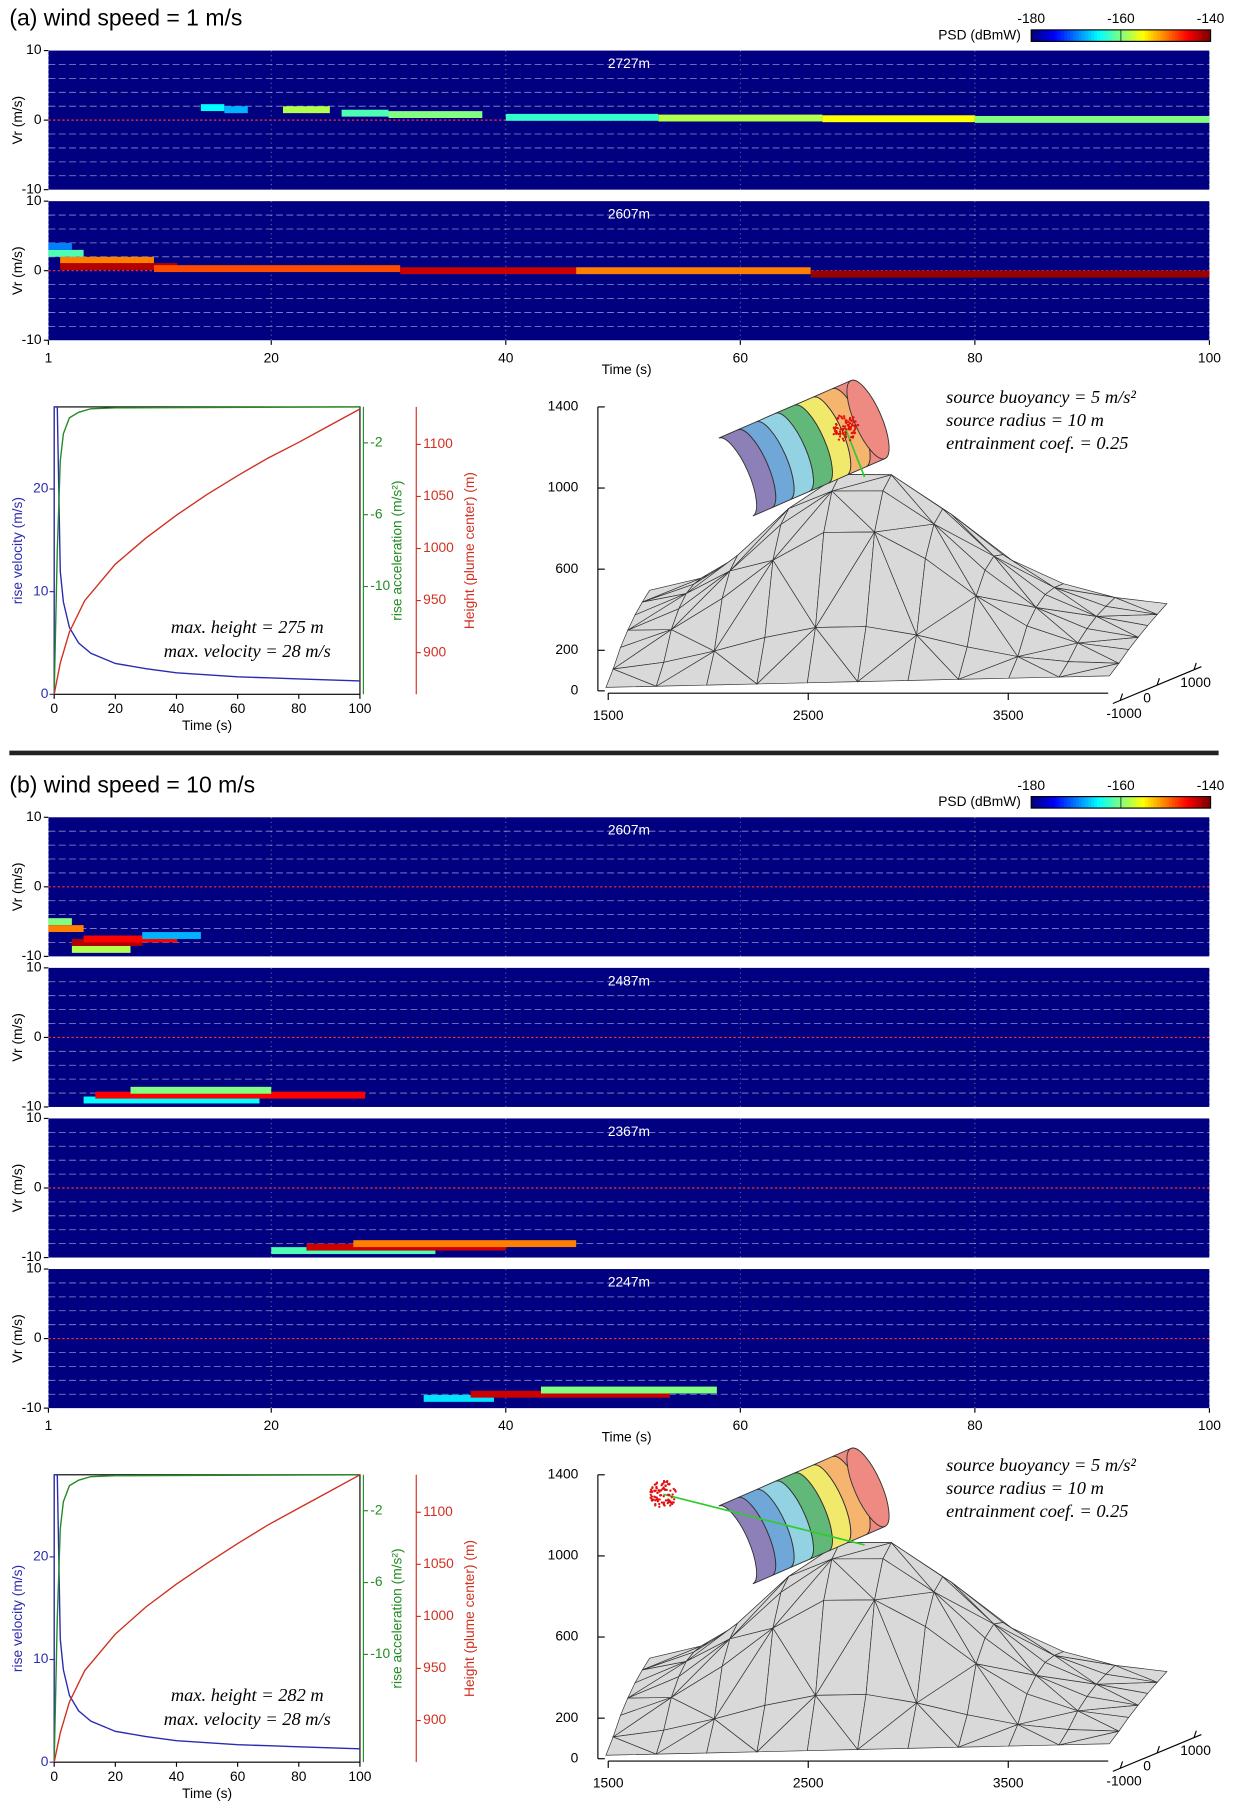 The image size is (1236, 1807). What do you see at coordinates (808, 715) in the screenshot?
I see `x-tick-label: 2500` at bounding box center [808, 715].